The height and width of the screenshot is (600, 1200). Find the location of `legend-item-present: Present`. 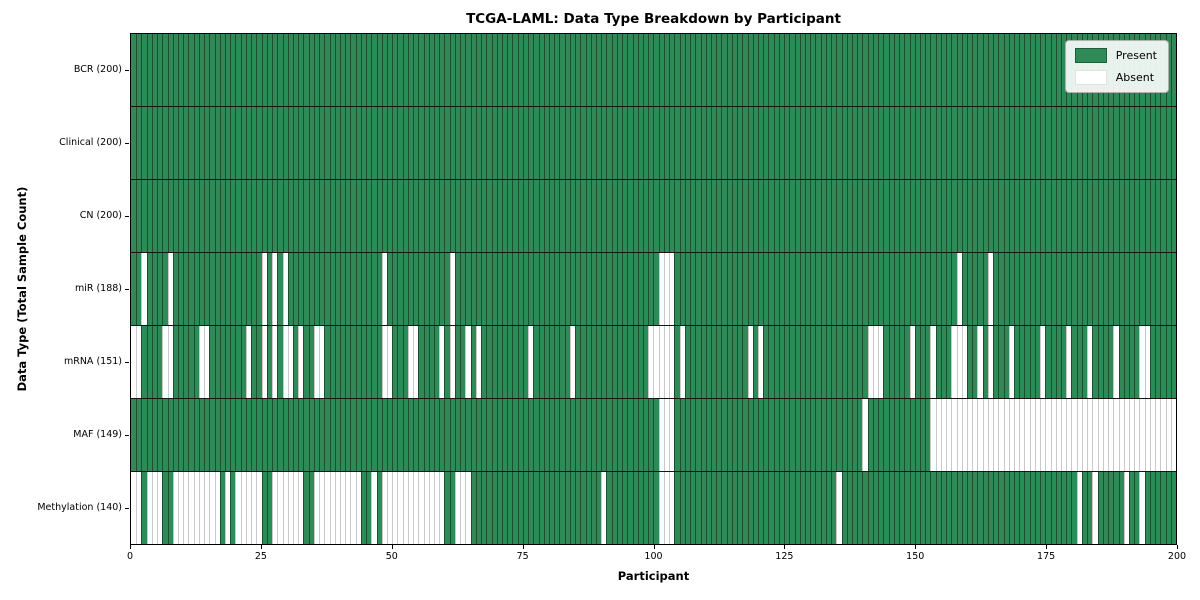

legend-item-present: Present is located at coordinates (1115, 55).